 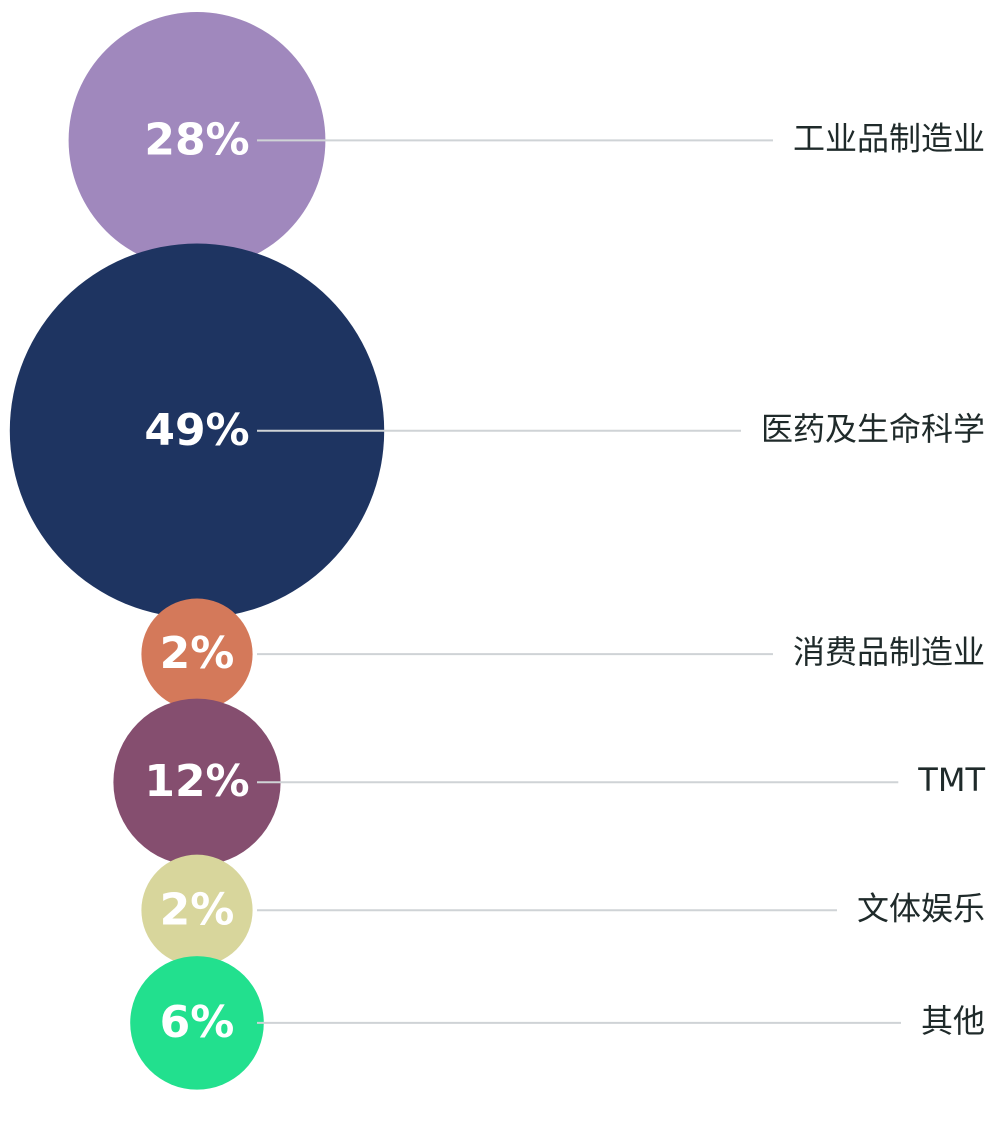 I want to click on value-label: 12%, so click(x=196, y=781).